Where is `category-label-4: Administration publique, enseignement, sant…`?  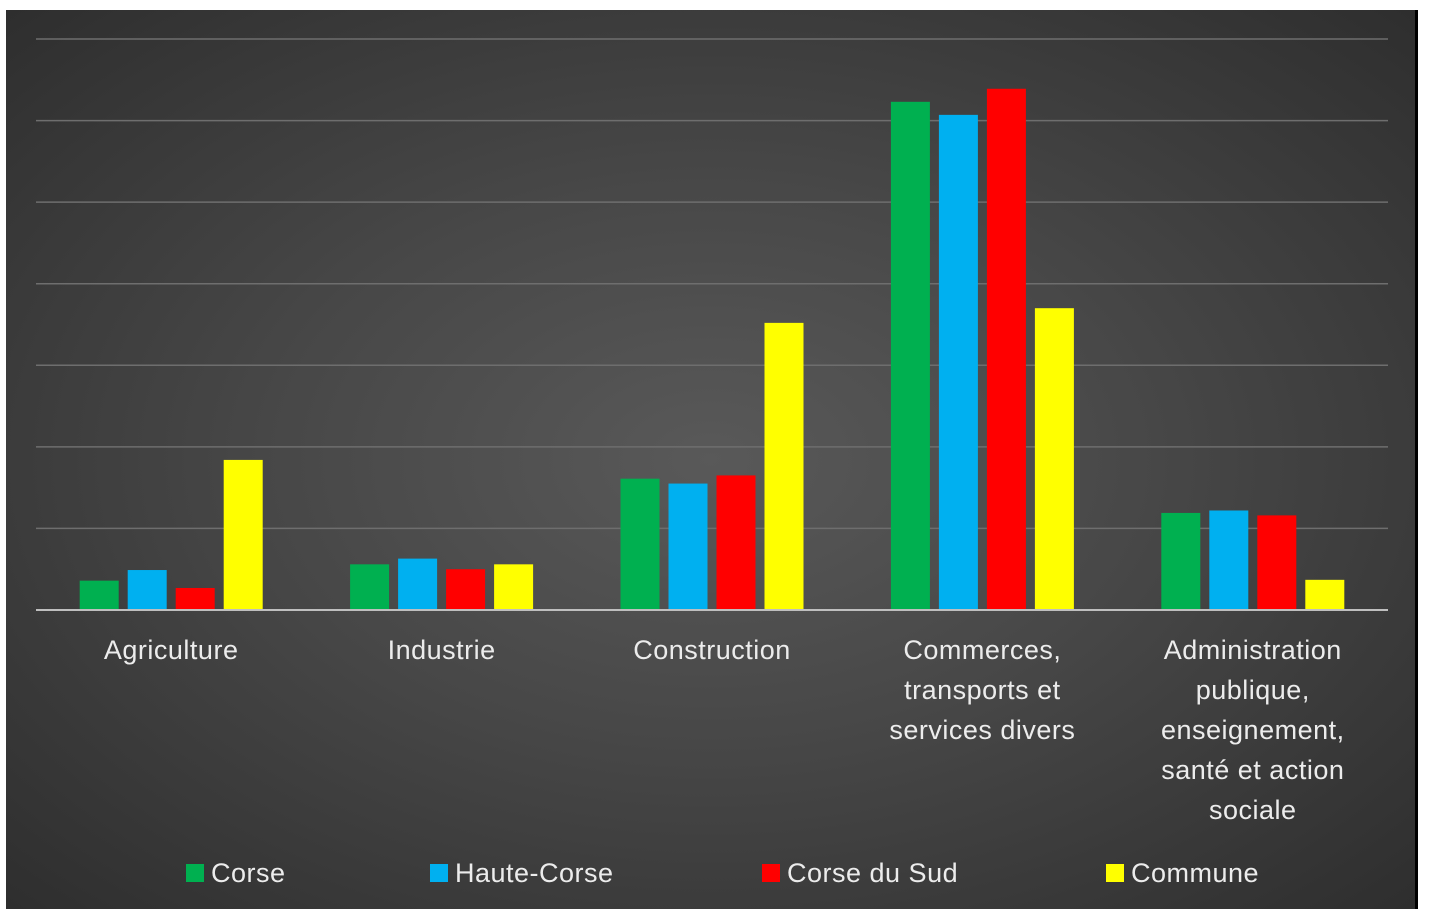 category-label-4: Administration publique, enseignement, sant… is located at coordinates (1253, 730).